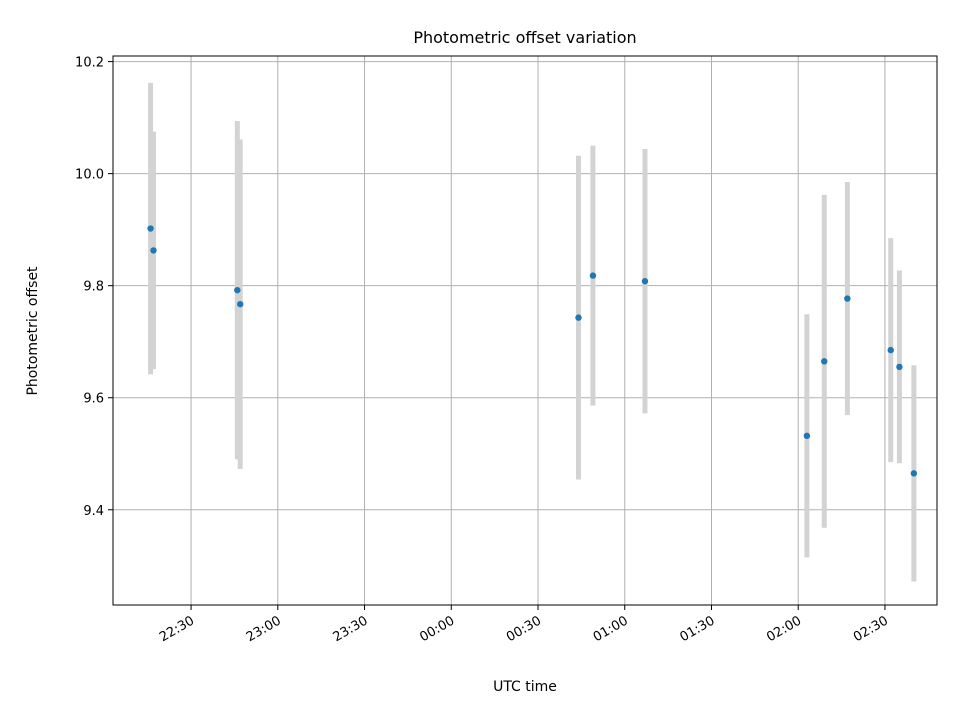 The image size is (960, 720). What do you see at coordinates (611, 629) in the screenshot?
I see `x-tick-label: 01:00` at bounding box center [611, 629].